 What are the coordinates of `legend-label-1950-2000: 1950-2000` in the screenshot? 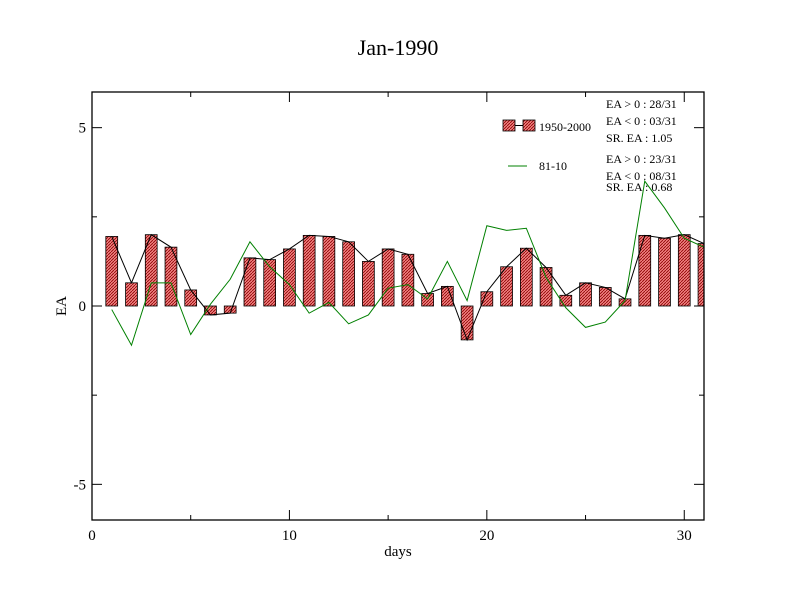 It's located at (565, 127).